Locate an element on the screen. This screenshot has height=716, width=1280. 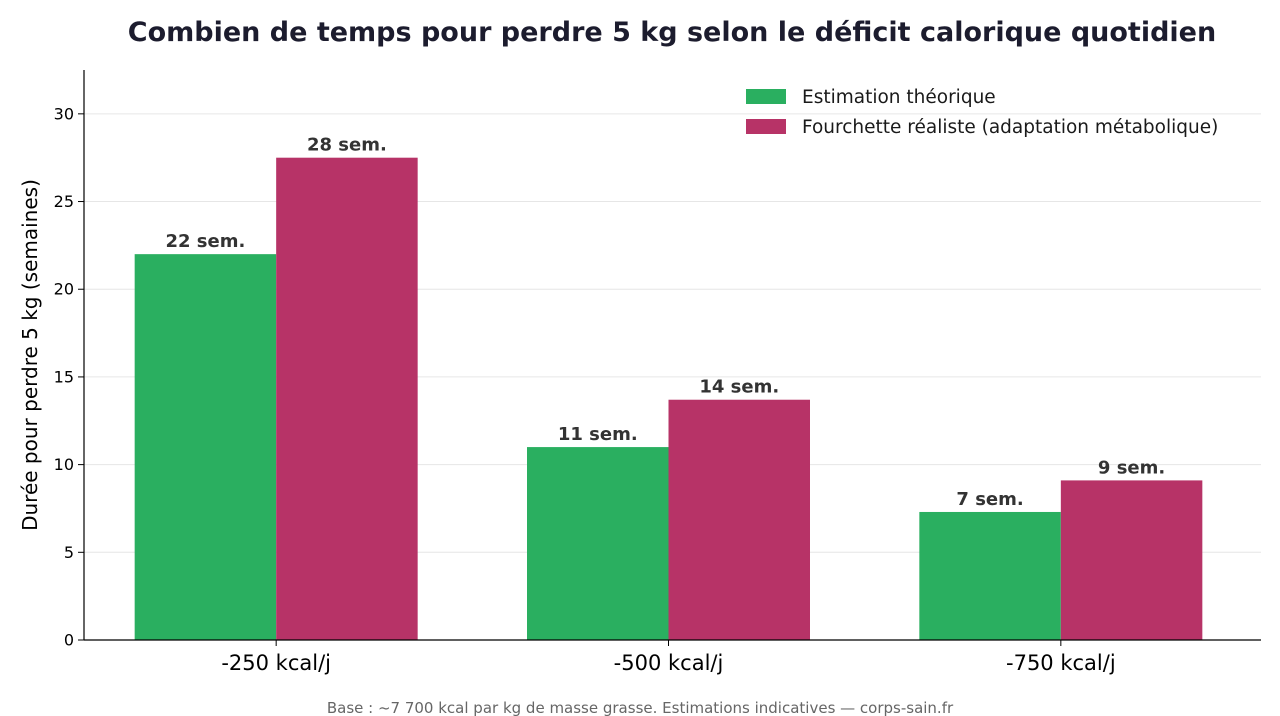
y-tick-label: 10 is located at coordinates (64, 464).